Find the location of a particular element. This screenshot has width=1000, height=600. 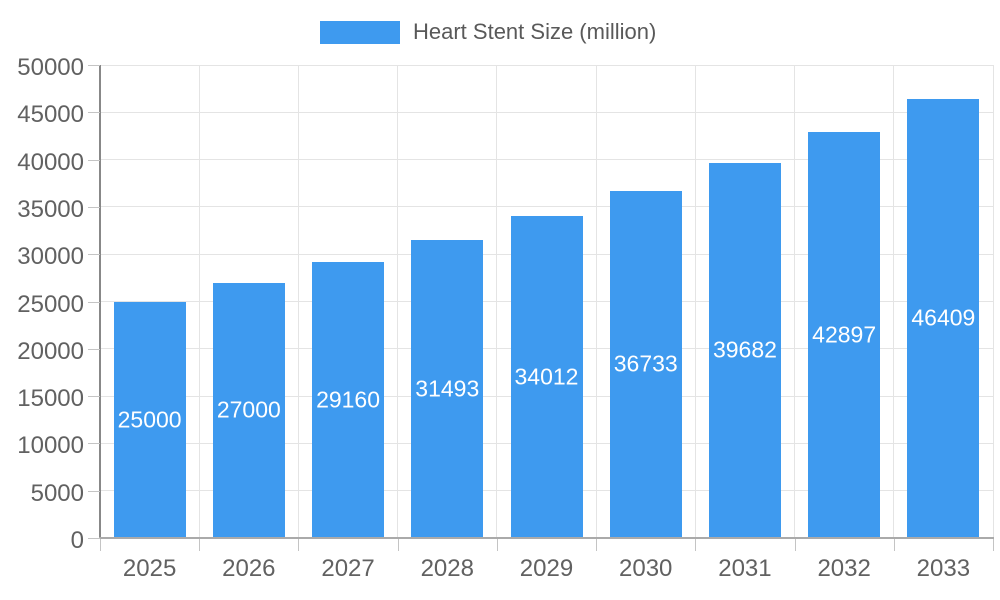

bar-value-label: 39682 is located at coordinates (744, 349).